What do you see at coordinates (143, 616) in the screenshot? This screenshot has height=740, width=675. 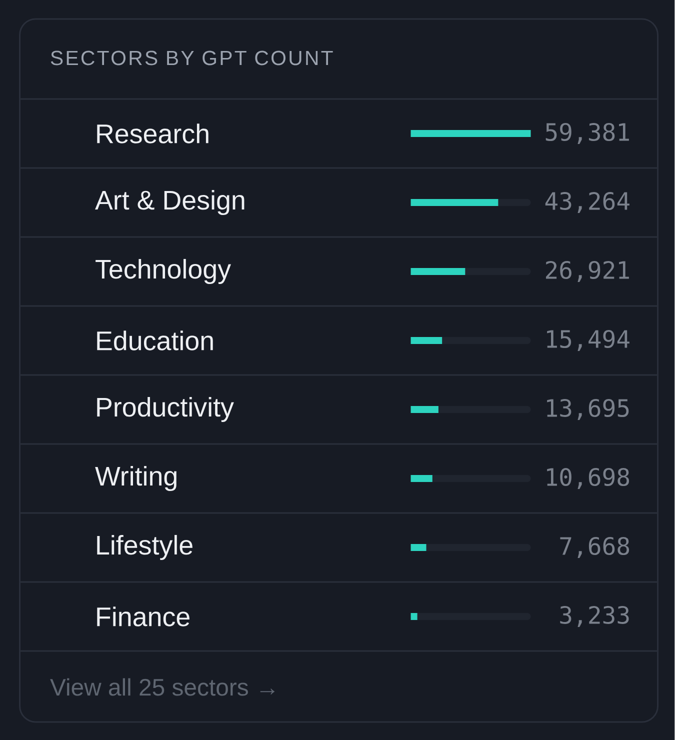 I see `y-tick-label: Finance` at bounding box center [143, 616].